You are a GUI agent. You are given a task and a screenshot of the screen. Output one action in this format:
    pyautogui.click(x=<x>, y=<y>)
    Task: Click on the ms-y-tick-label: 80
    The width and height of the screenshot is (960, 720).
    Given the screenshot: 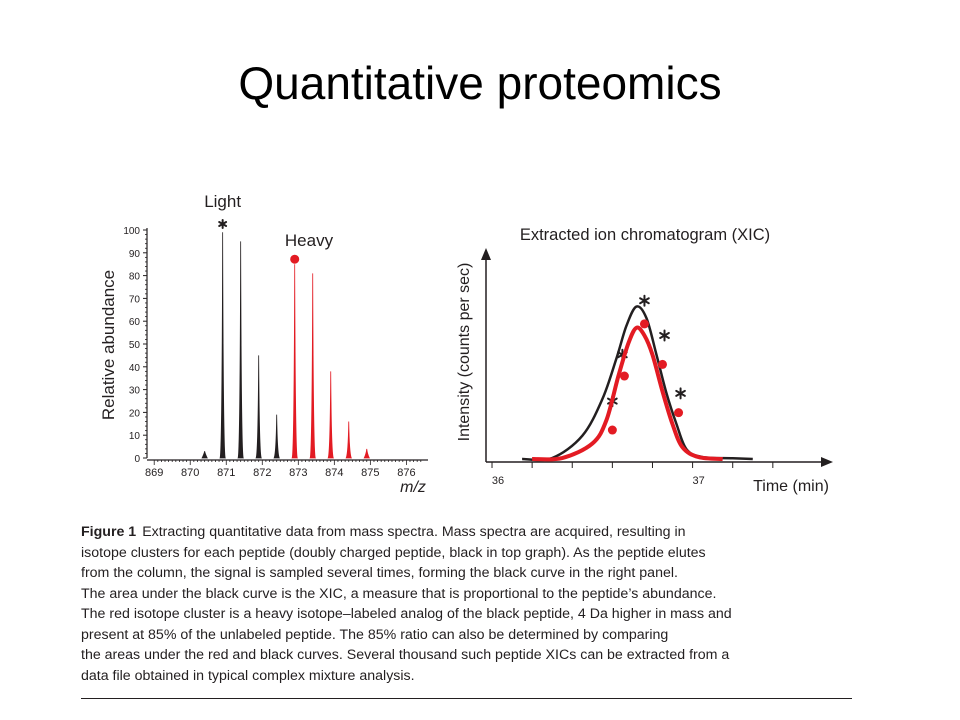 What is the action you would take?
    pyautogui.click(x=135, y=277)
    